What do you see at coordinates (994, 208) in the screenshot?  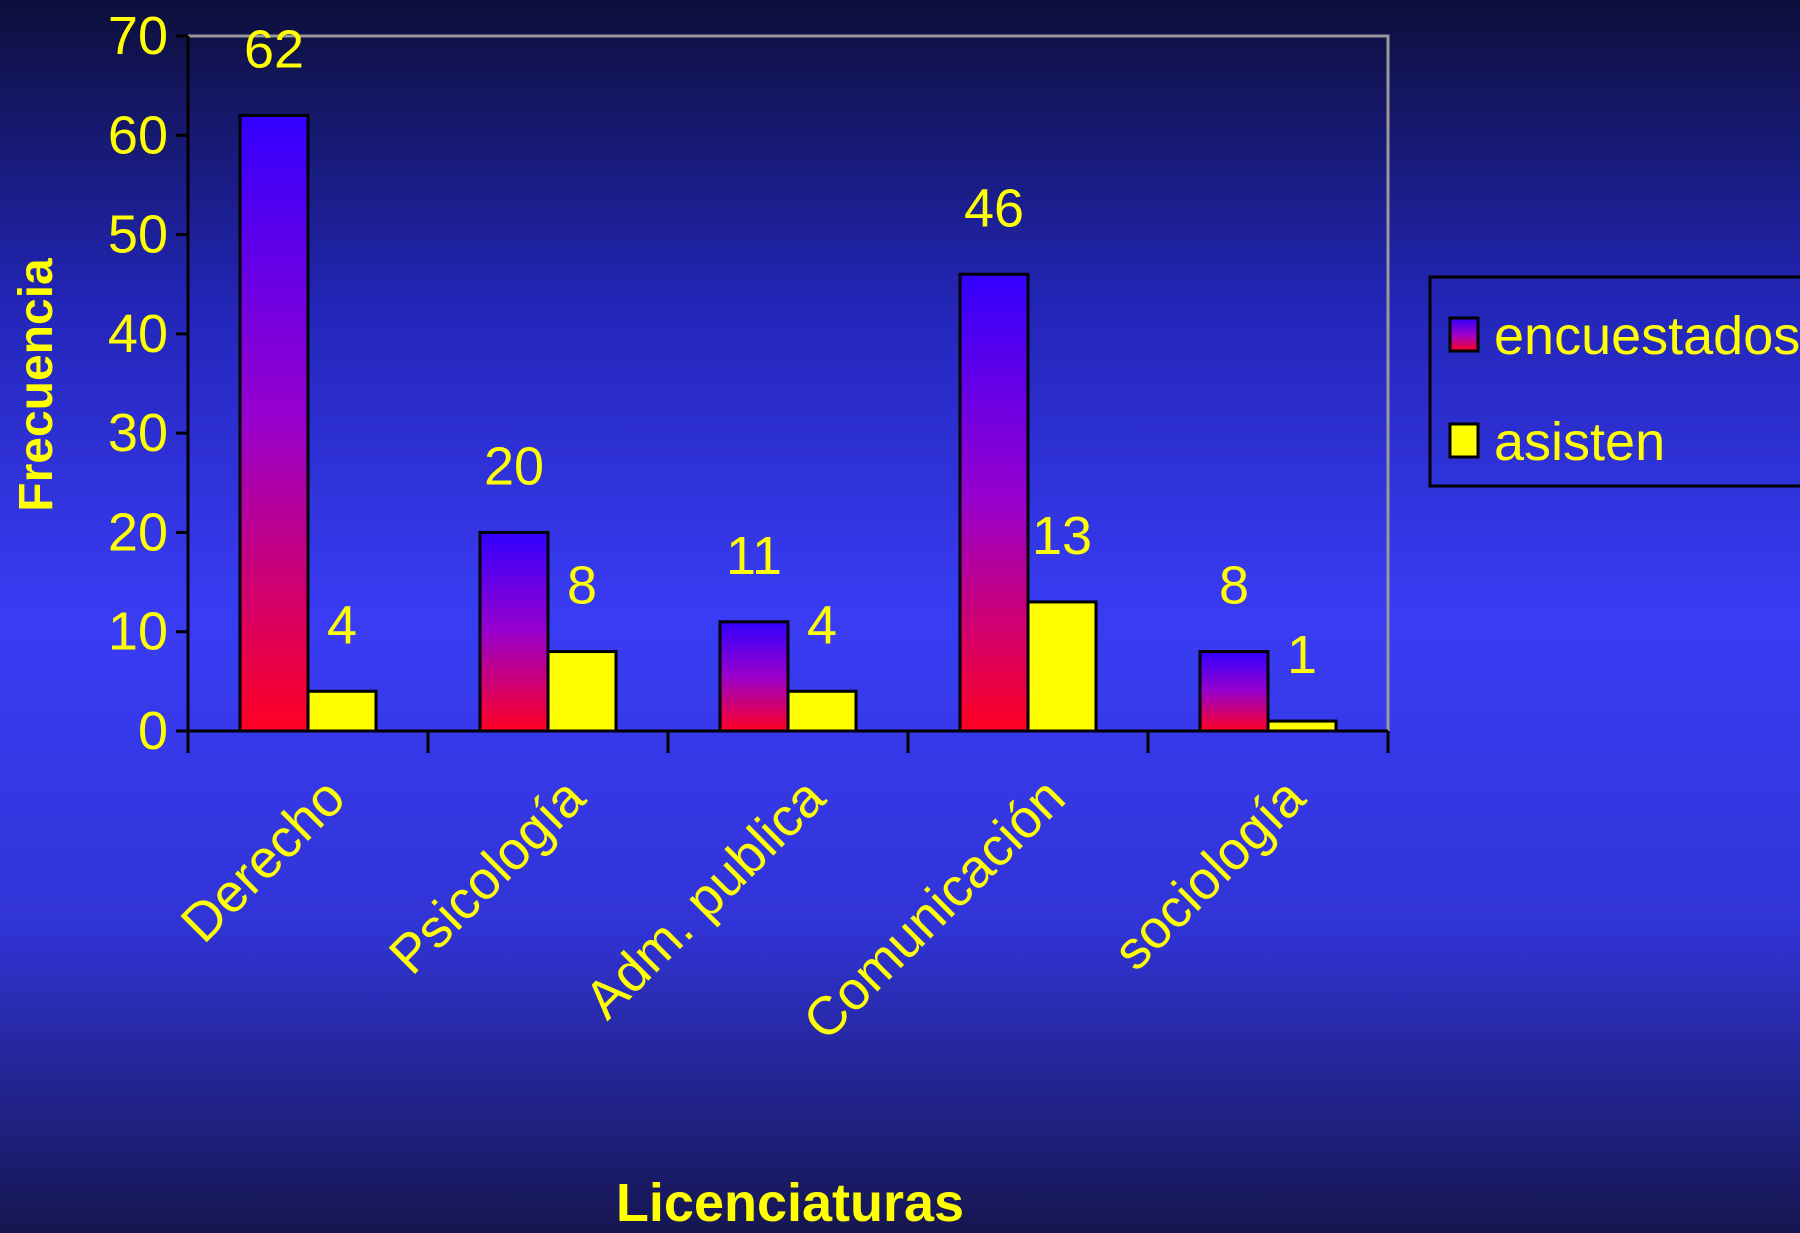 I see `data-label-encuestados: 46` at bounding box center [994, 208].